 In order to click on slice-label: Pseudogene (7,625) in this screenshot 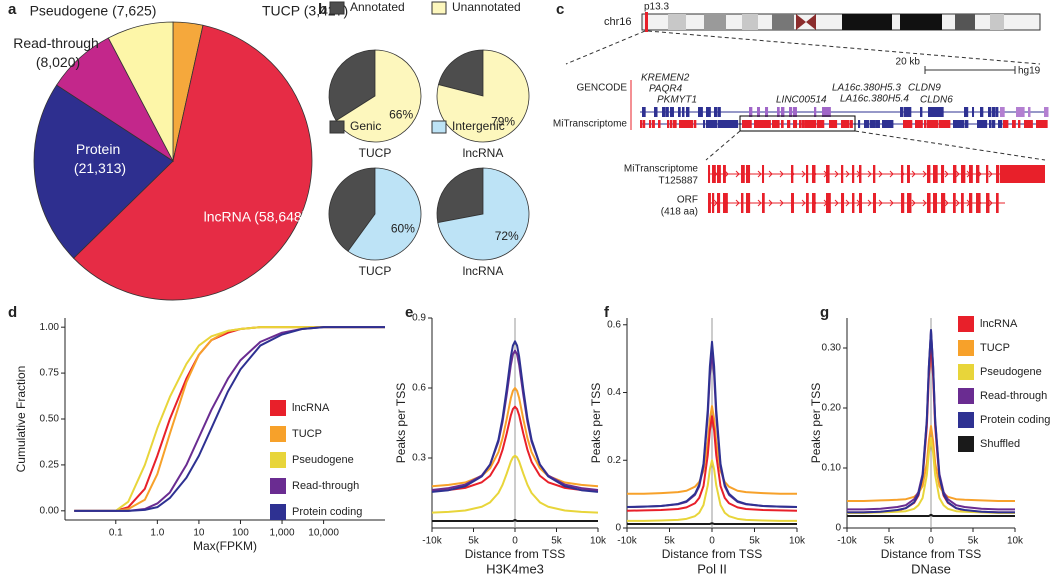, I will do `click(93, 11)`.